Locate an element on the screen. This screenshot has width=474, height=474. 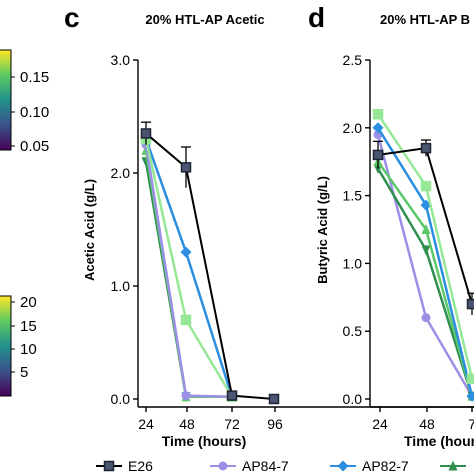
panel-letter-d: d is located at coordinates (316, 17).